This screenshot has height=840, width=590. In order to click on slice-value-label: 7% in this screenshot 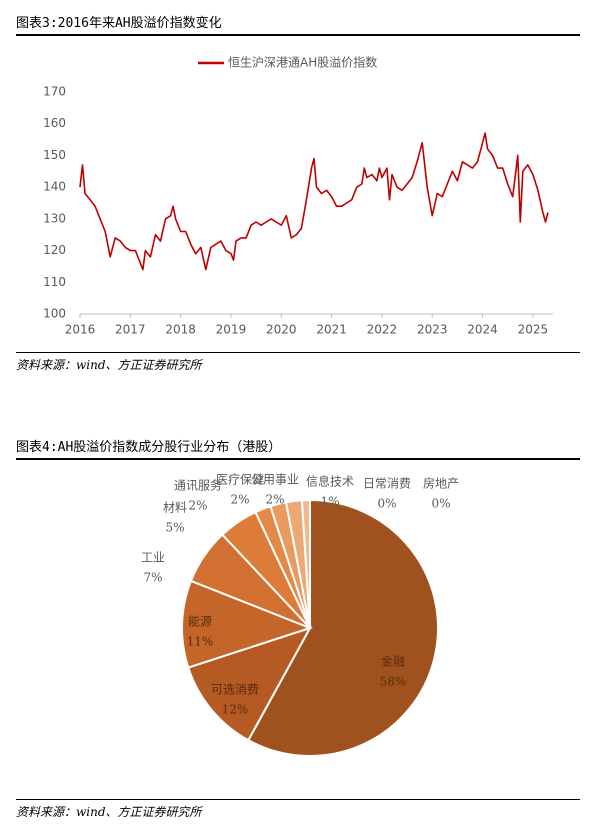, I will do `click(152, 578)`.